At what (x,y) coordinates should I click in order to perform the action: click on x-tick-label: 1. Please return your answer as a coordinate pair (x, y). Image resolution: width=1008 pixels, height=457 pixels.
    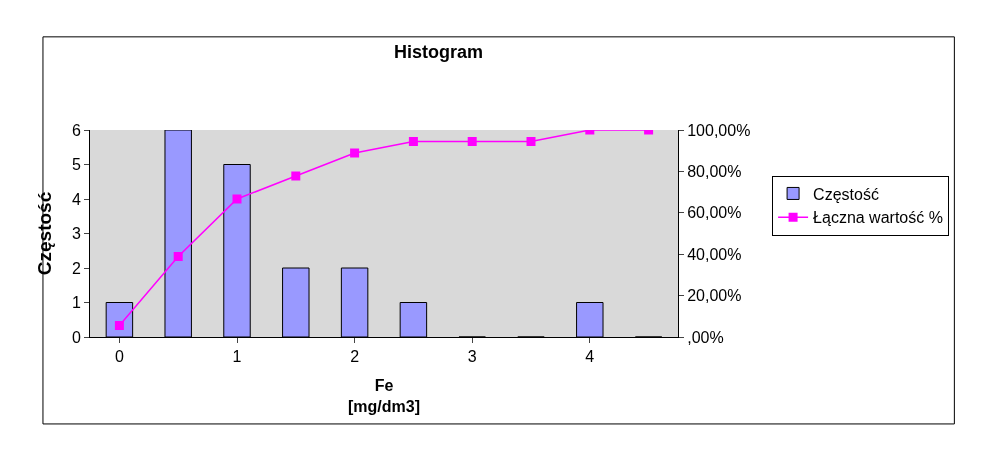
    Looking at the image, I should click on (237, 357).